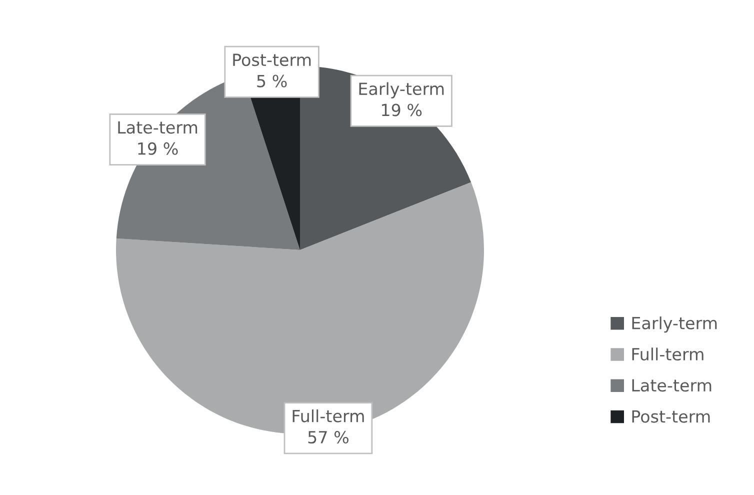 This screenshot has width=754, height=495. Describe the element at coordinates (671, 416) in the screenshot. I see `legend-label: Post-term` at that location.